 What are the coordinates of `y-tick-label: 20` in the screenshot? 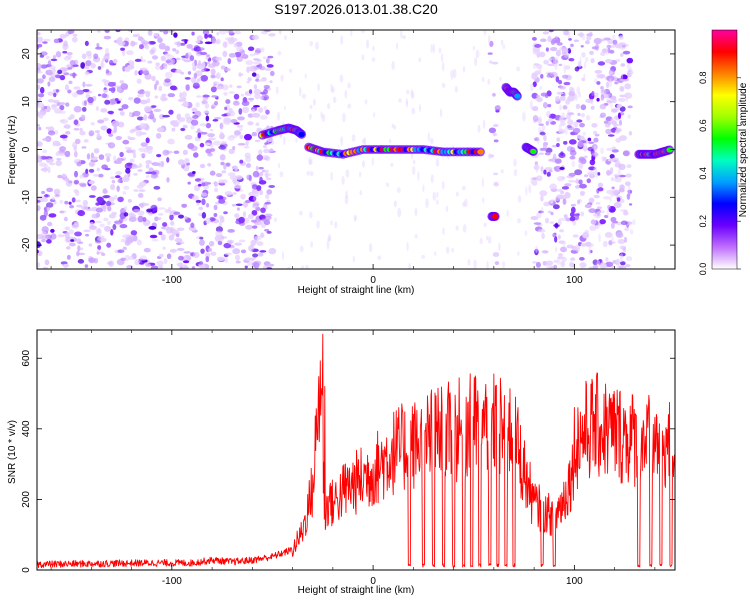 It's located at (26, 54).